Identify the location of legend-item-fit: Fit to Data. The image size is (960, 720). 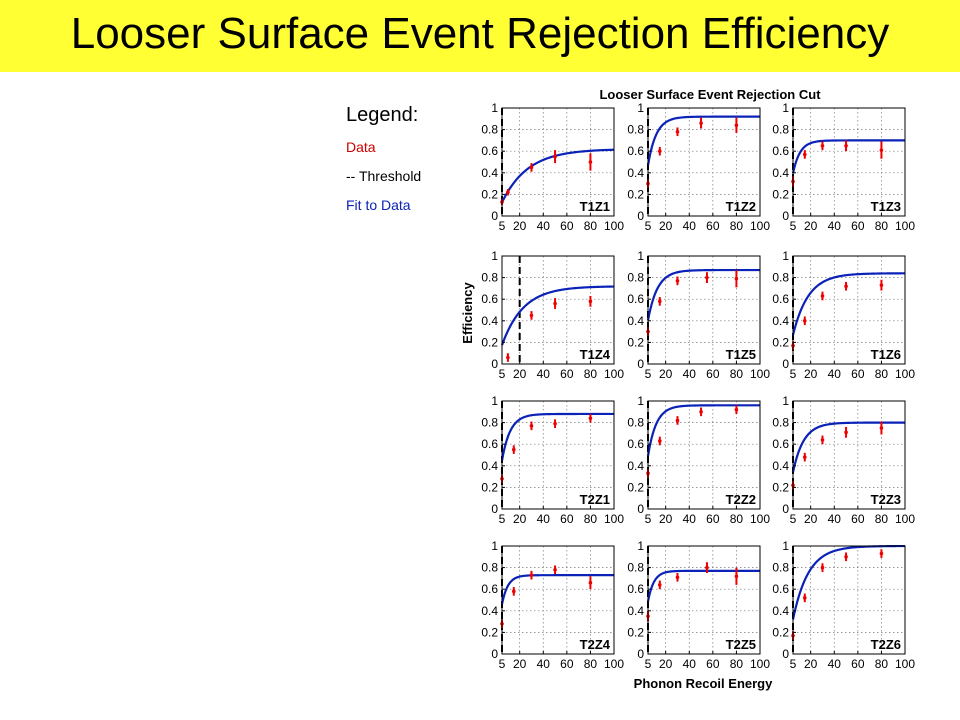
(378, 205).